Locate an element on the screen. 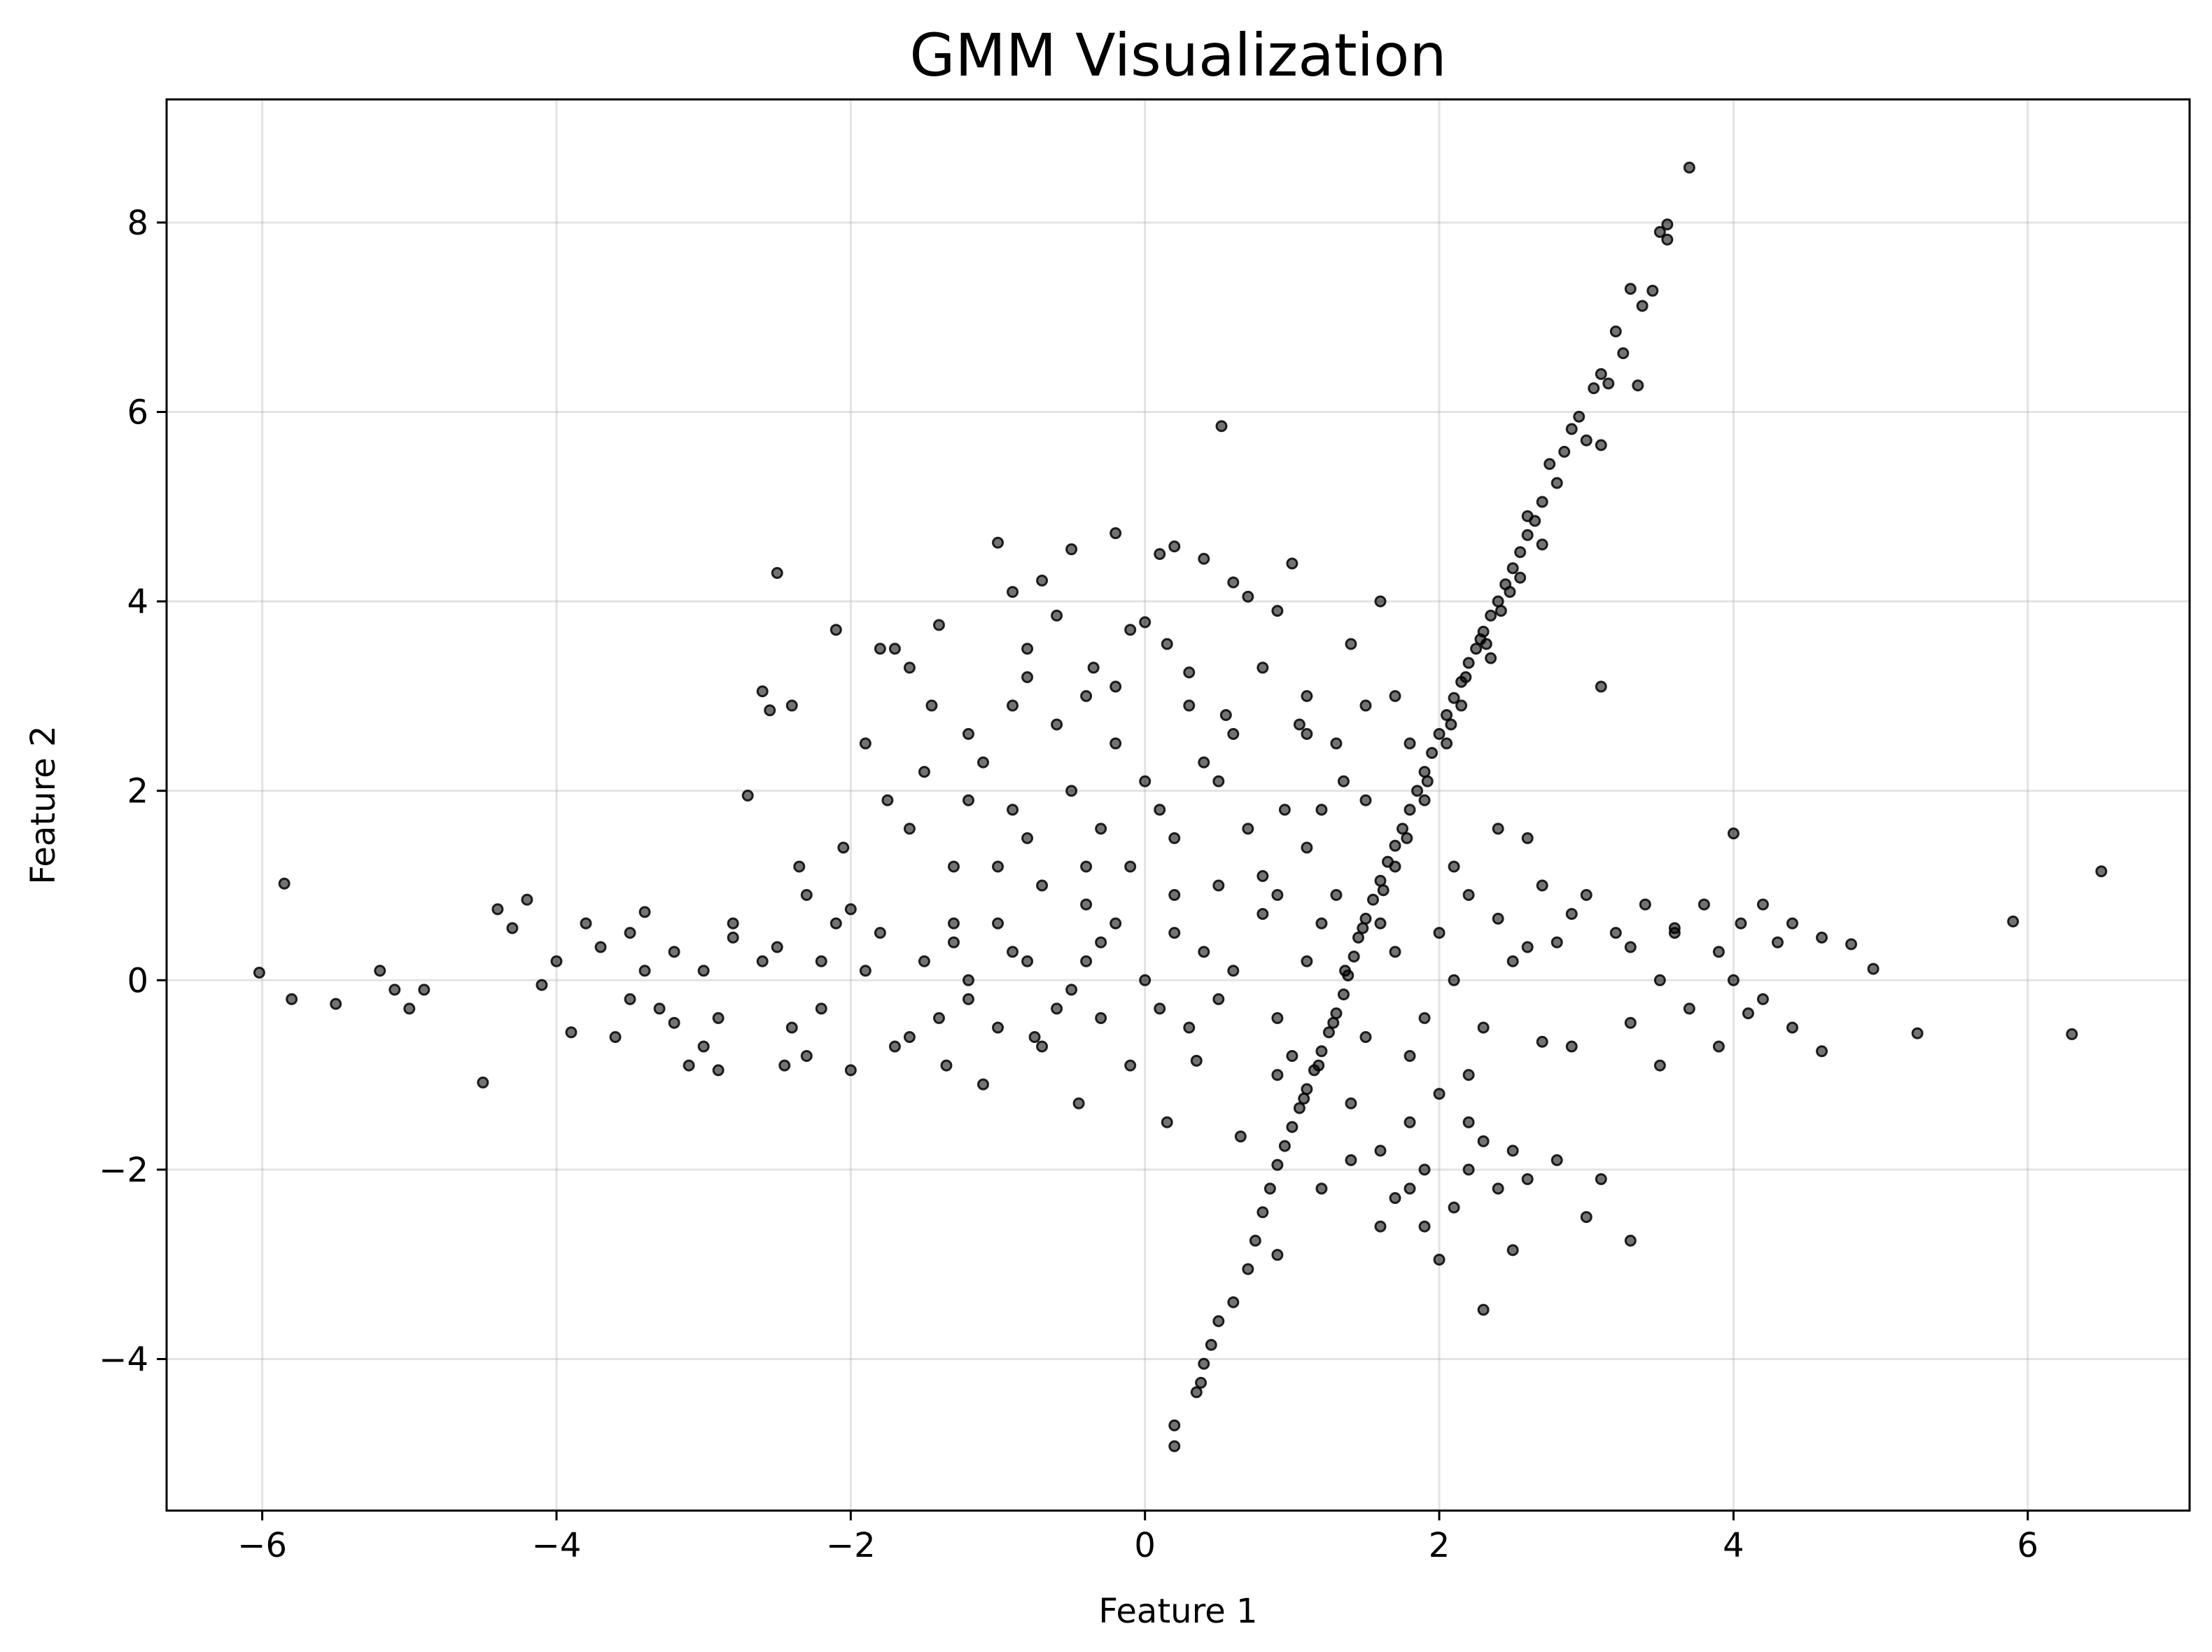 The width and height of the screenshot is (2212, 1652). chart-title: GMM Visualization is located at coordinates (1177, 55).